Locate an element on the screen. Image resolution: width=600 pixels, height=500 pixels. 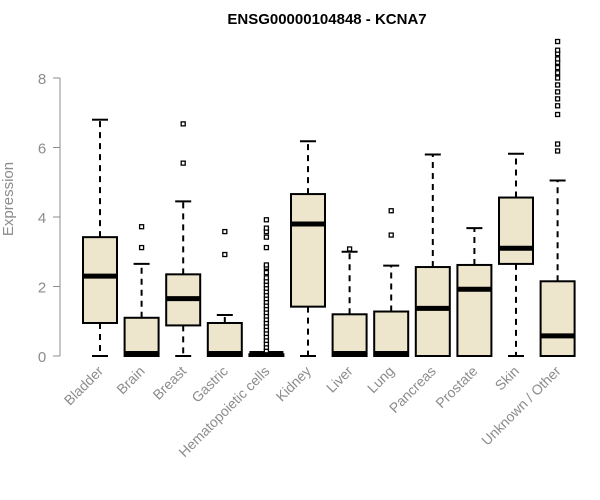
x-tick-label: Lung is located at coordinates (380, 379).